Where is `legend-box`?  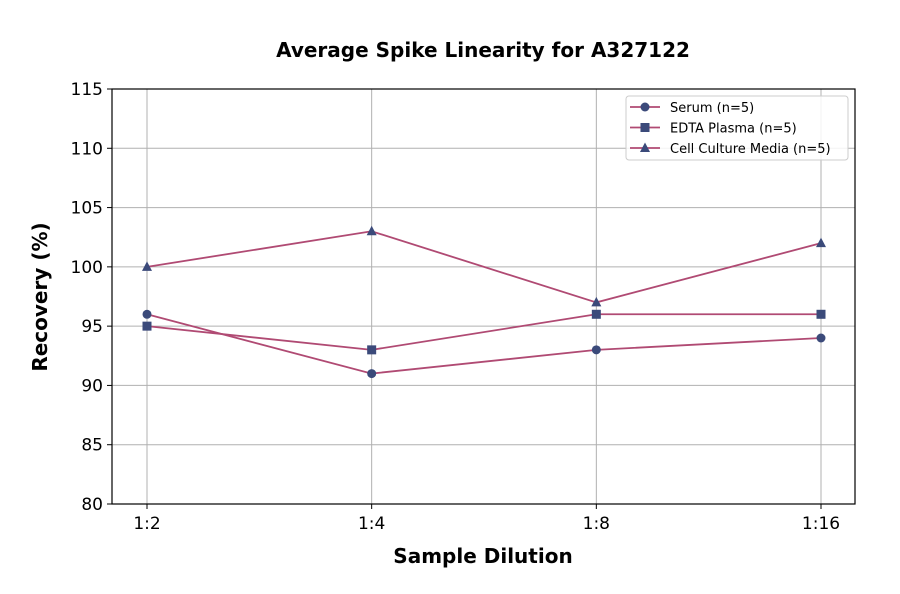
legend-box is located at coordinates (737, 128).